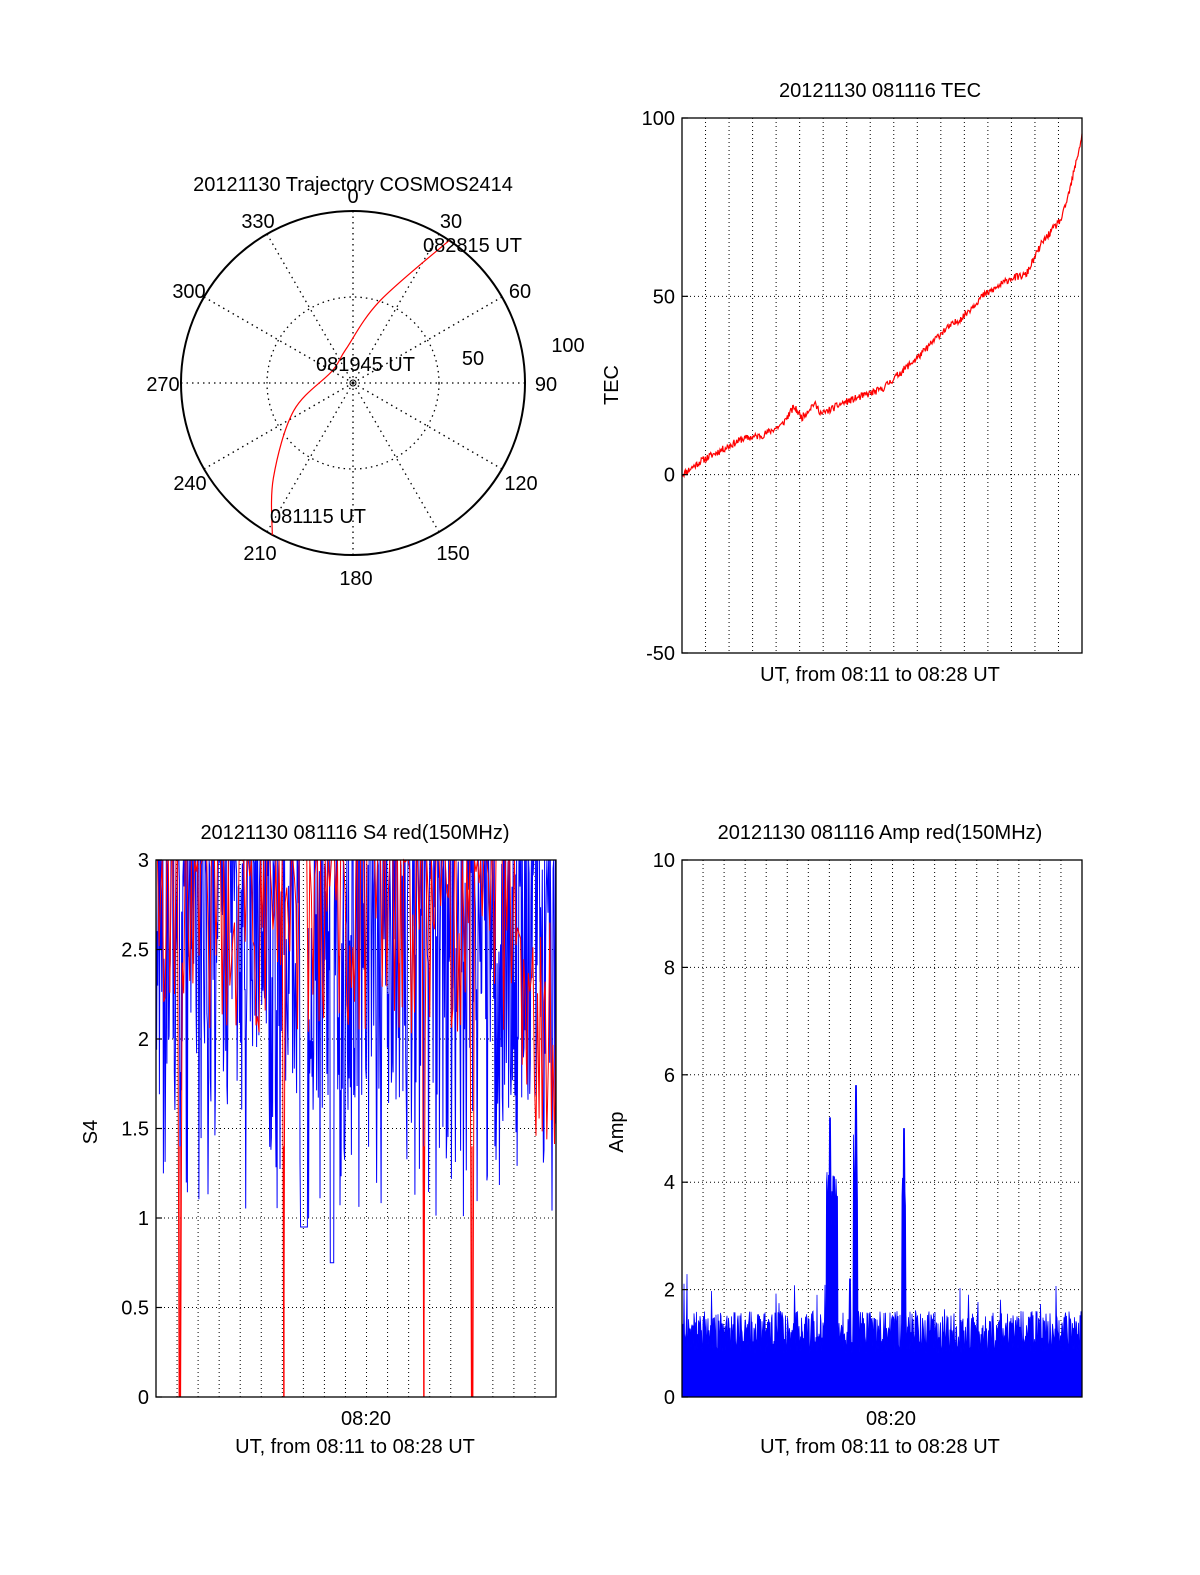 The height and width of the screenshot is (1575, 1200). Describe the element at coordinates (669, 1291) in the screenshot. I see `amp-ytick-2: 2` at that location.